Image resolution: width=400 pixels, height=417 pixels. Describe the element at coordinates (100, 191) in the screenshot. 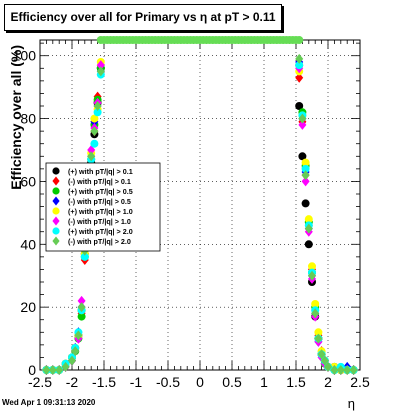

I see `legend-label: (+) with pT/|q| > 0.5` at that location.